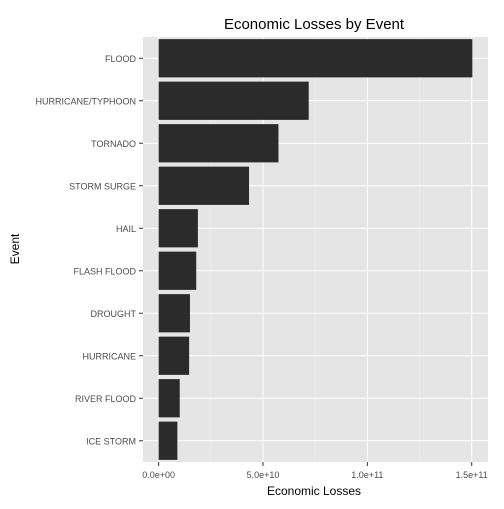 The image size is (504, 509). I want to click on y-tick-label: HURRICANE, so click(109, 356).